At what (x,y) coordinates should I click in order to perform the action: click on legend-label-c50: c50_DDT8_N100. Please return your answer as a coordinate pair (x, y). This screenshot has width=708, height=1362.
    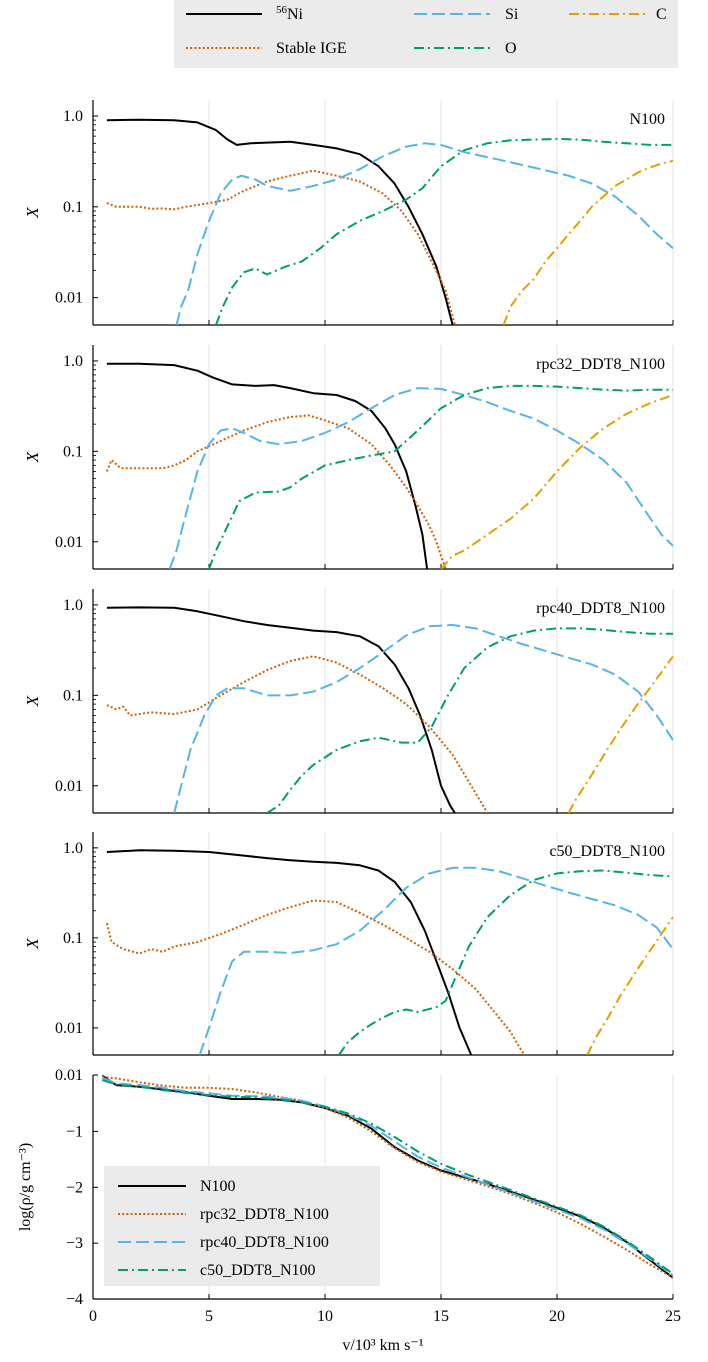
    Looking at the image, I should click on (258, 1270).